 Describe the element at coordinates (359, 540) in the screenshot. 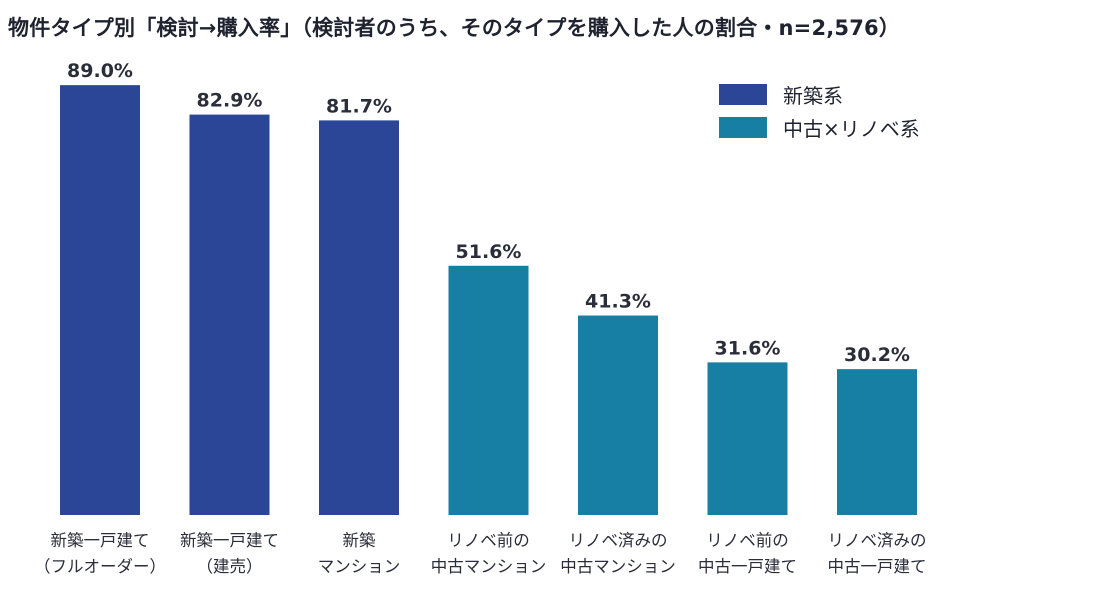

I see `category-label-3-line-1: 新築` at that location.